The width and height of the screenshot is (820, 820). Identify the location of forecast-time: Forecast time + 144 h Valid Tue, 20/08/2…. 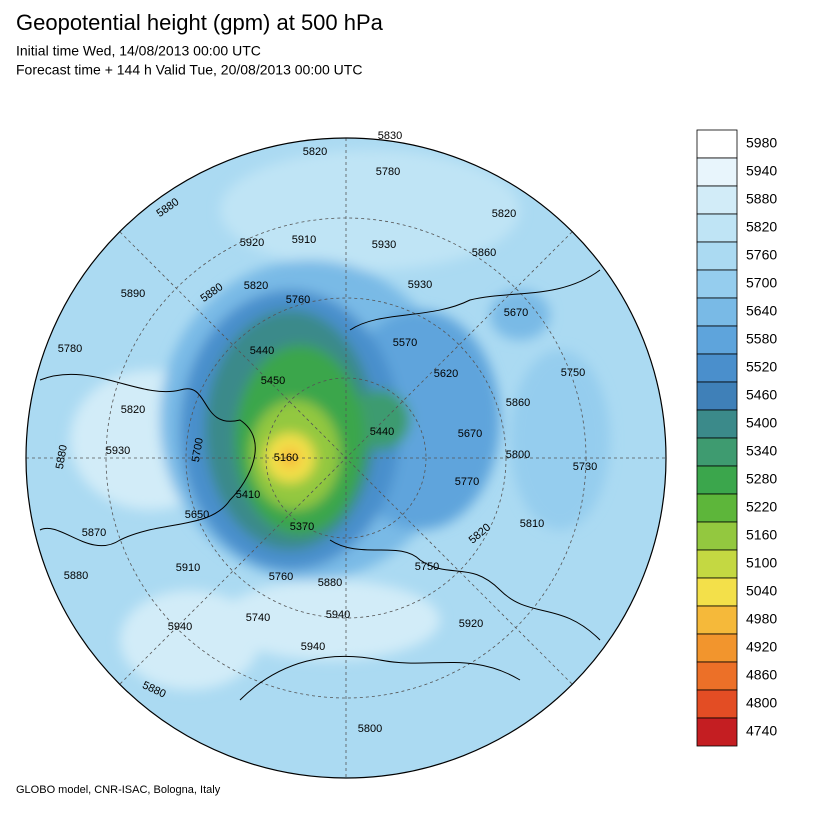
(189, 70).